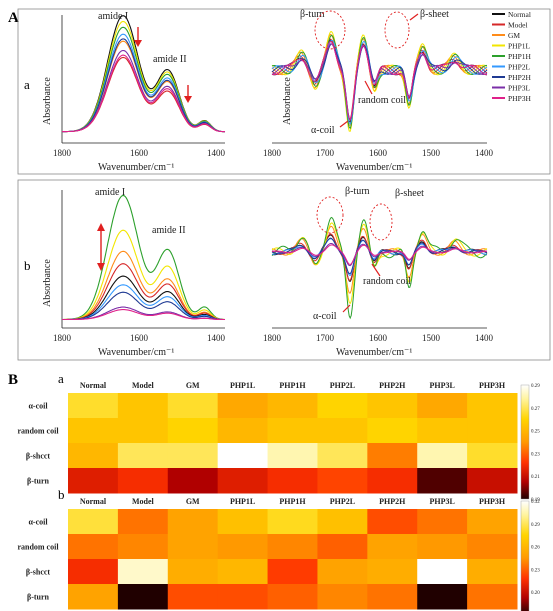  I want to click on heatmap-b-col-php3h: PHP3H, so click(492, 501).